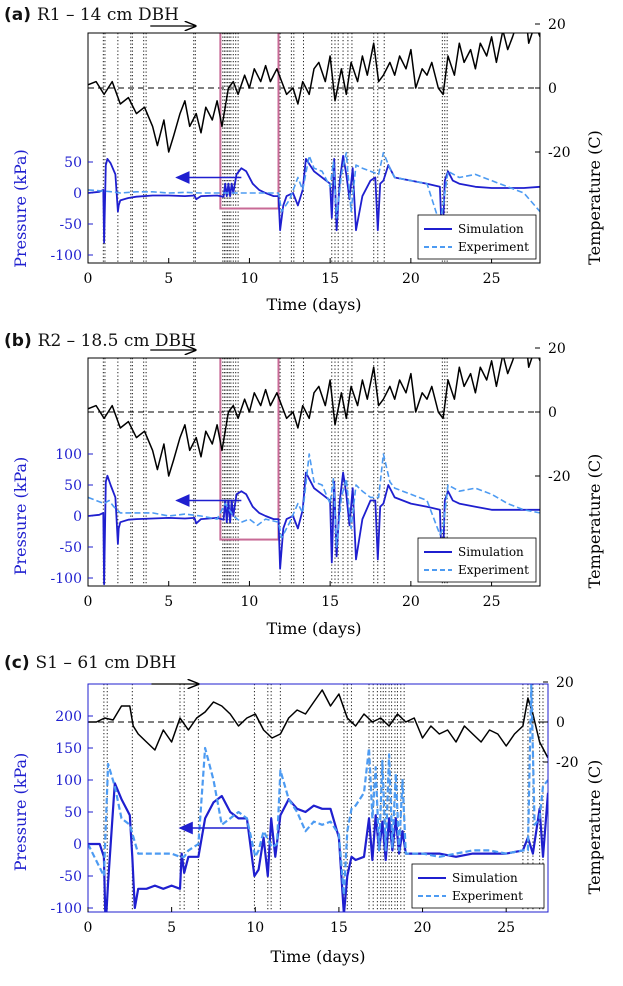 This screenshot has height=986, width=623. Describe the element at coordinates (68, 717) in the screenshot. I see `pressure-tick-label: 200` at that location.